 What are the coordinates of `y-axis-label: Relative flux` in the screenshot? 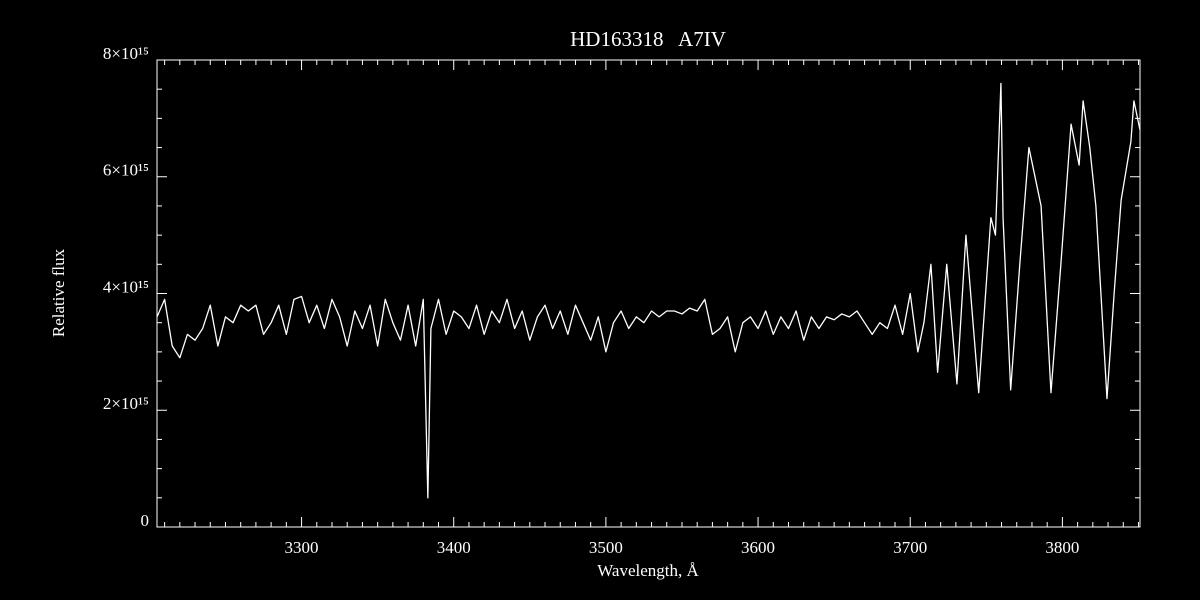 It's located at (58, 292).